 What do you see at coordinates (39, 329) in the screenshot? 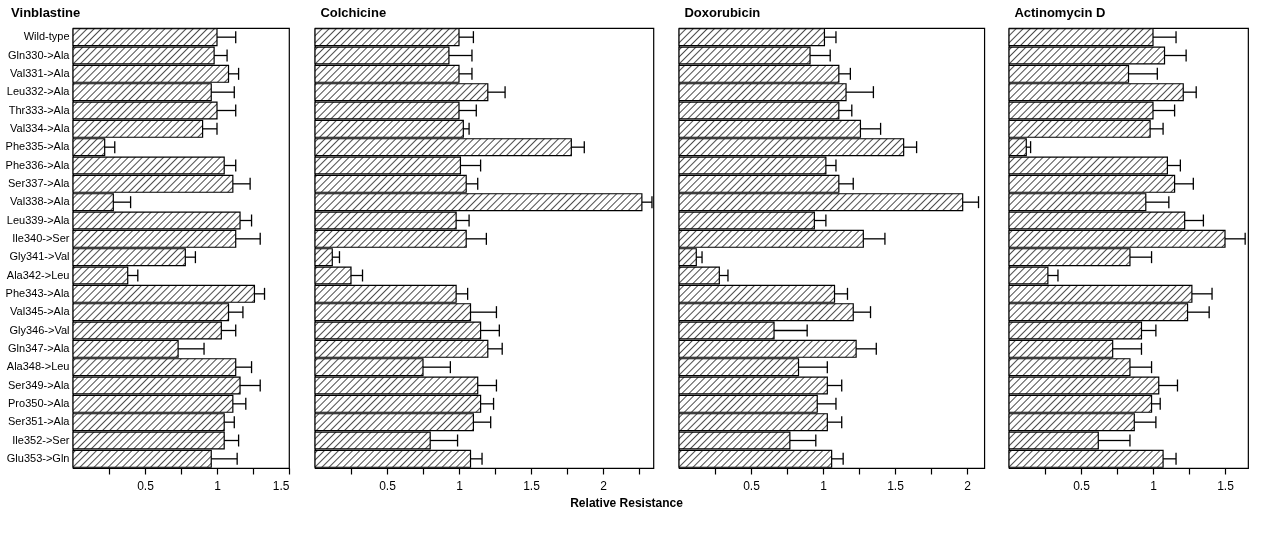
I see `y-tick-label: Gly346->Val` at bounding box center [39, 329].